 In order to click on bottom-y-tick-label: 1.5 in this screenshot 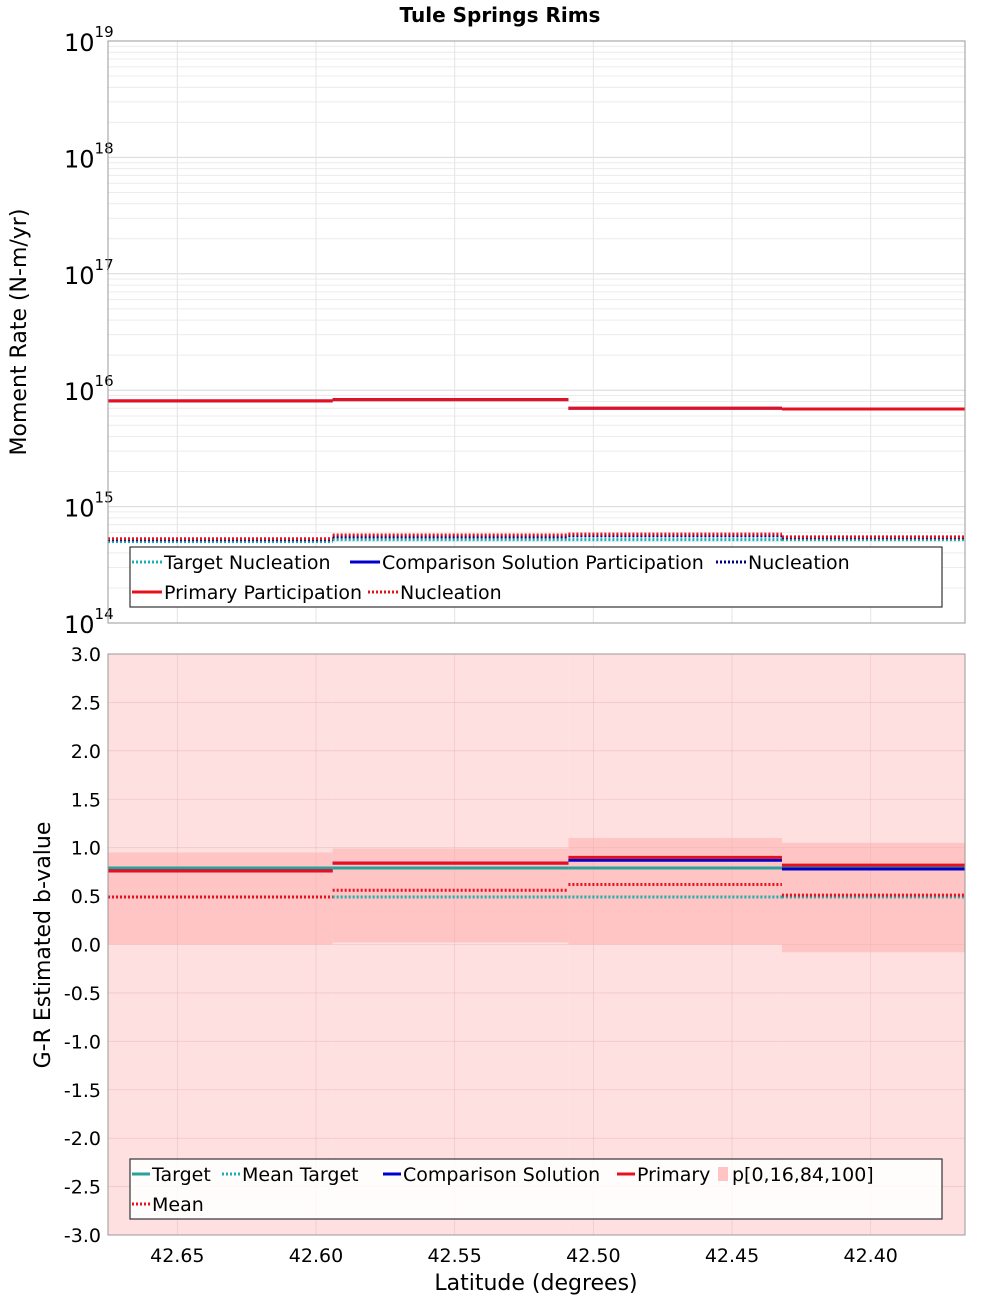, I will do `click(86, 800)`.